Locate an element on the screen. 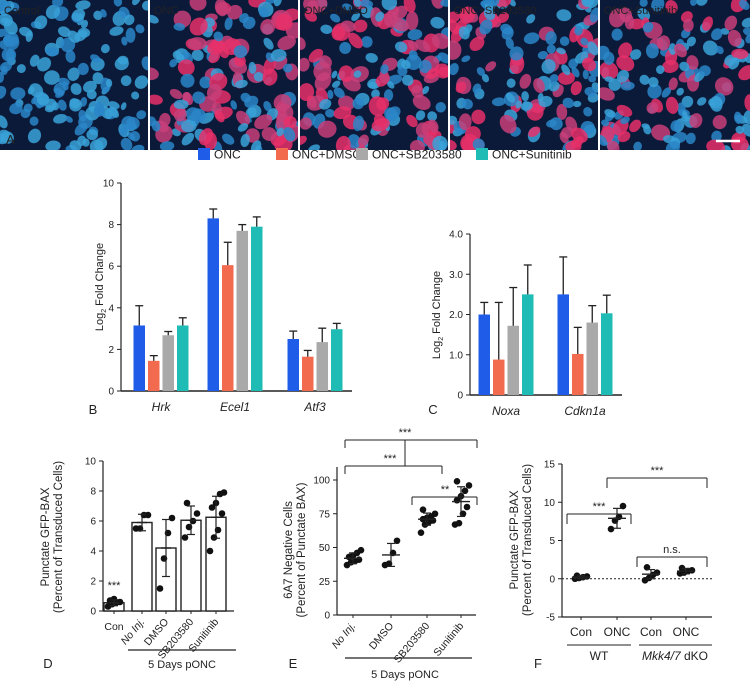 Image resolution: width=750 pixels, height=685 pixels. y-tick-label: 25 is located at coordinates (325, 582).